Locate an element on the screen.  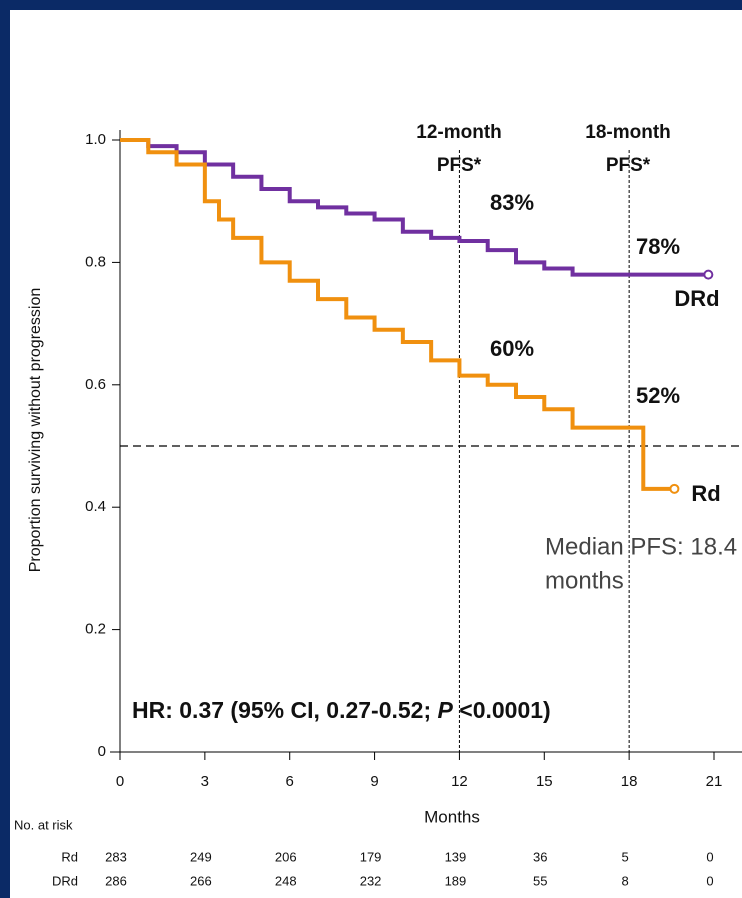
y-tick-label: 0 is located at coordinates (102, 751).